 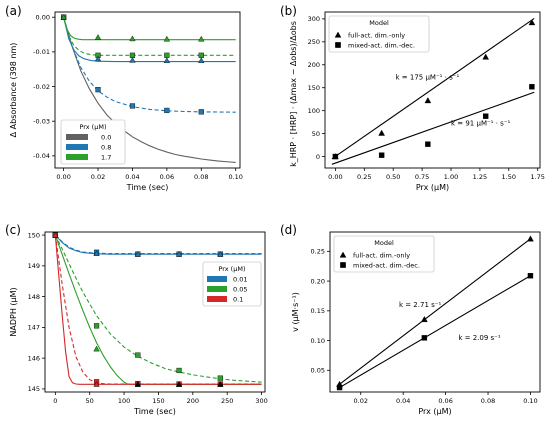 I want to click on legend-entry: 1.7, so click(x=106, y=157).